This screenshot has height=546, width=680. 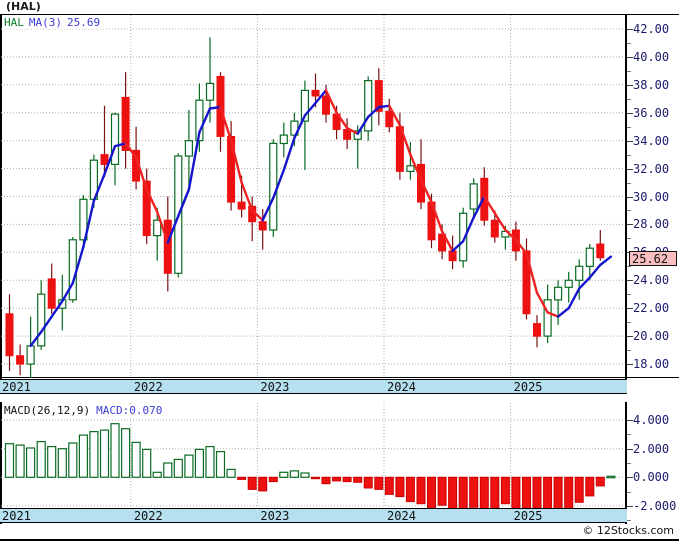 I want to click on price-y-tick-label: 24.00, so click(x=651, y=280).